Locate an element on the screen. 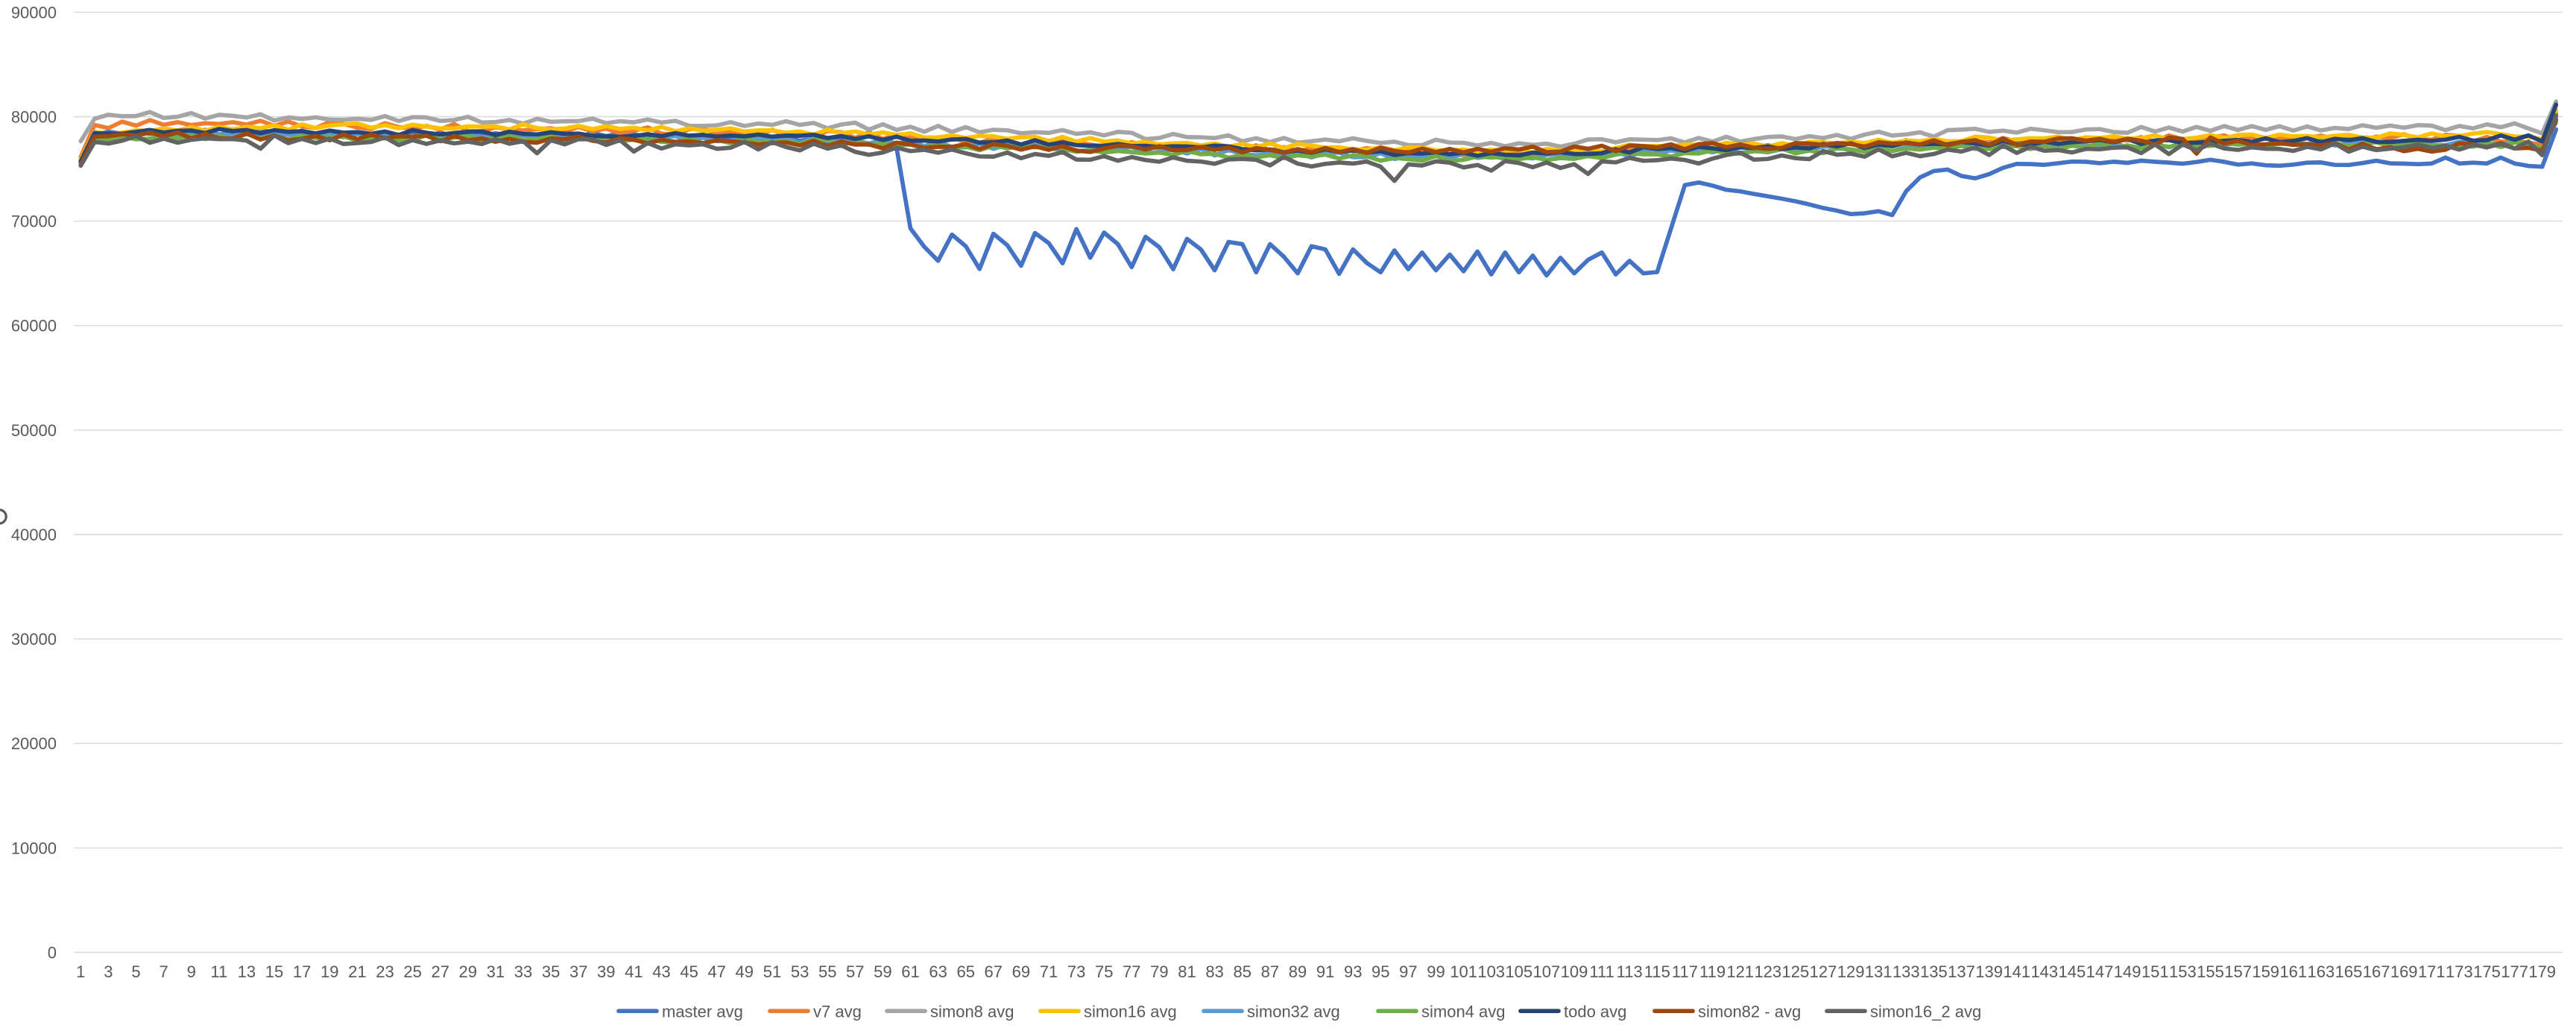 This screenshot has height=1031, width=2576. svg-text: 51 is located at coordinates (772, 972).